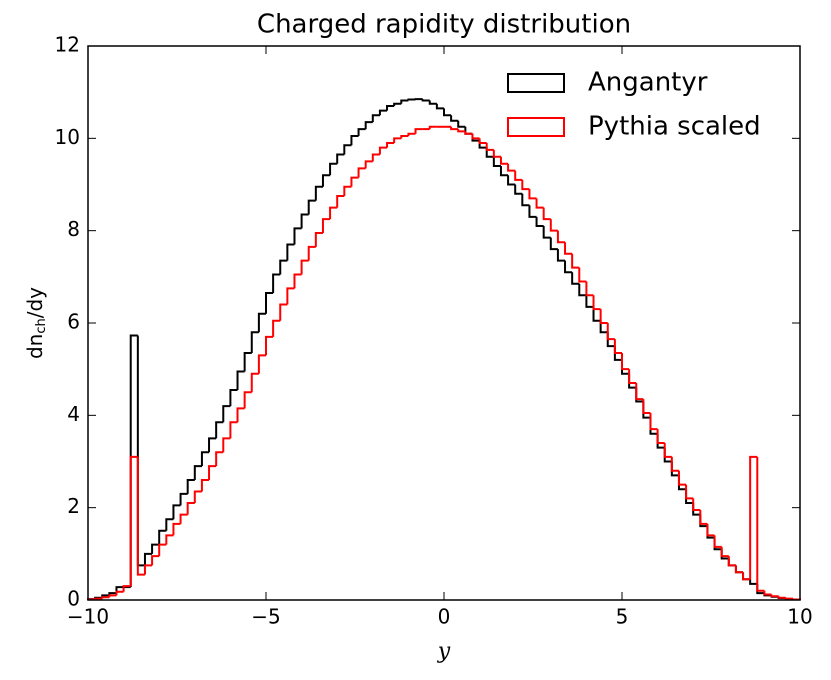 This screenshot has width=831, height=680. What do you see at coordinates (73, 414) in the screenshot?
I see `y-tick-label: 4` at bounding box center [73, 414].